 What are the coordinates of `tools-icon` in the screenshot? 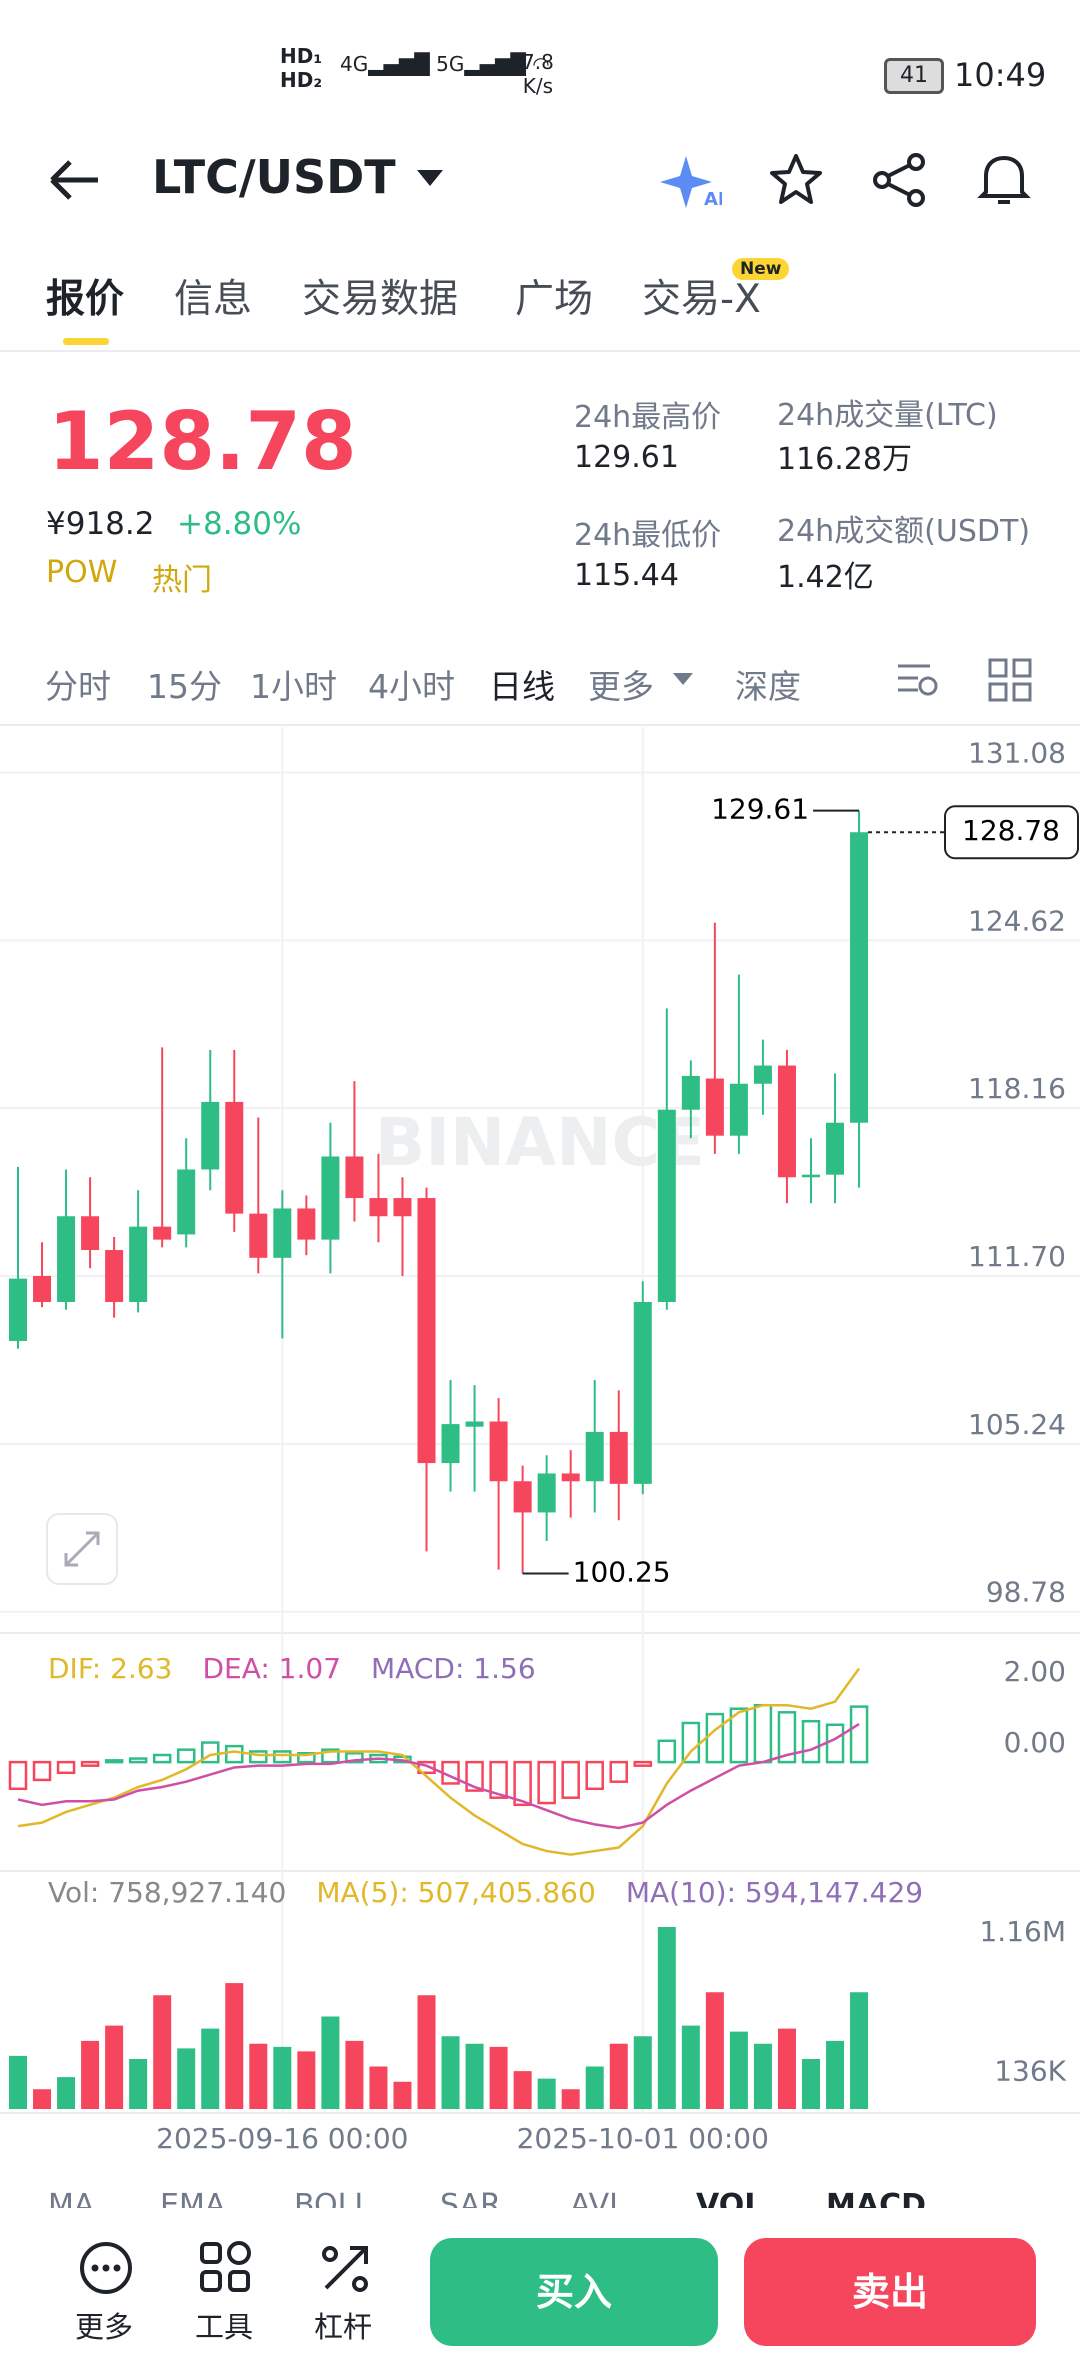 It's located at (226, 2268).